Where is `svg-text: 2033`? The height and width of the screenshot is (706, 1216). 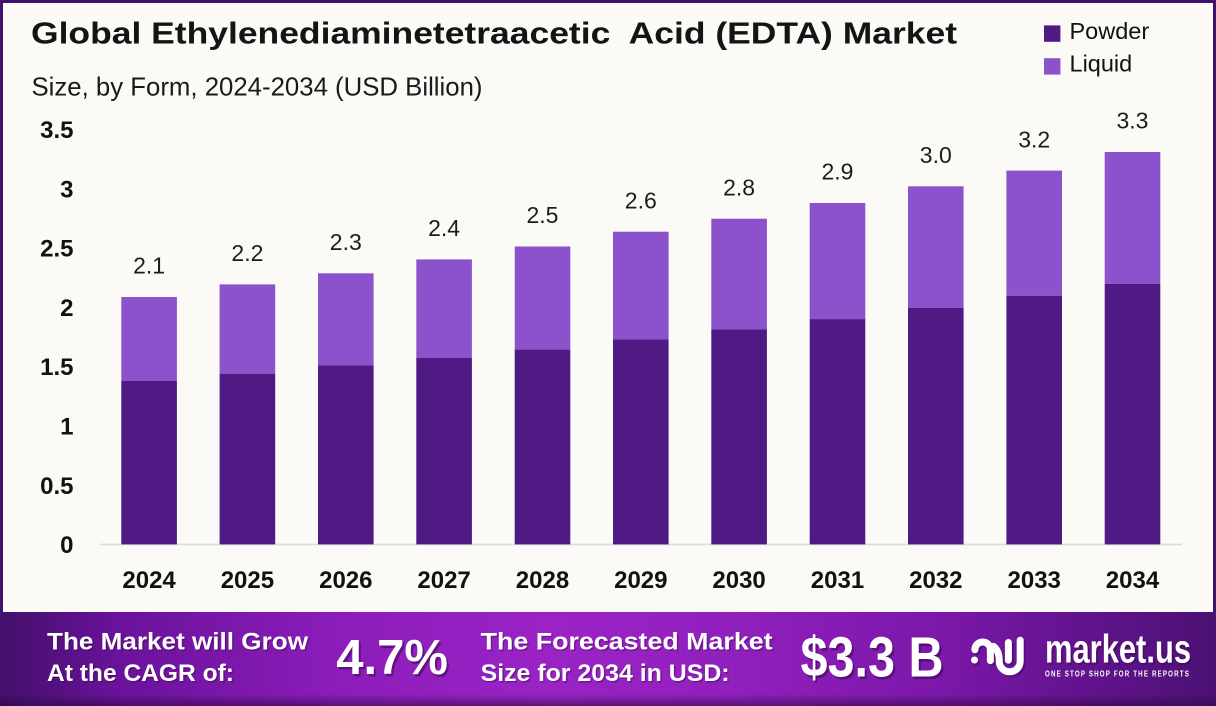 svg-text: 2033 is located at coordinates (1034, 580).